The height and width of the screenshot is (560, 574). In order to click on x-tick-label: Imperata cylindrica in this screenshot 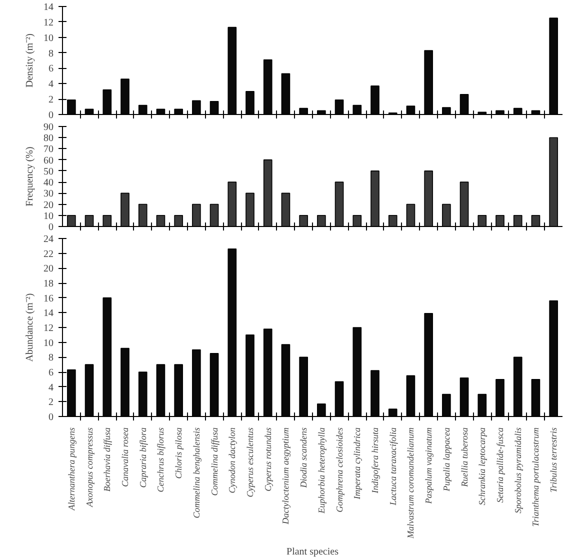, I will do `click(357, 463)`.